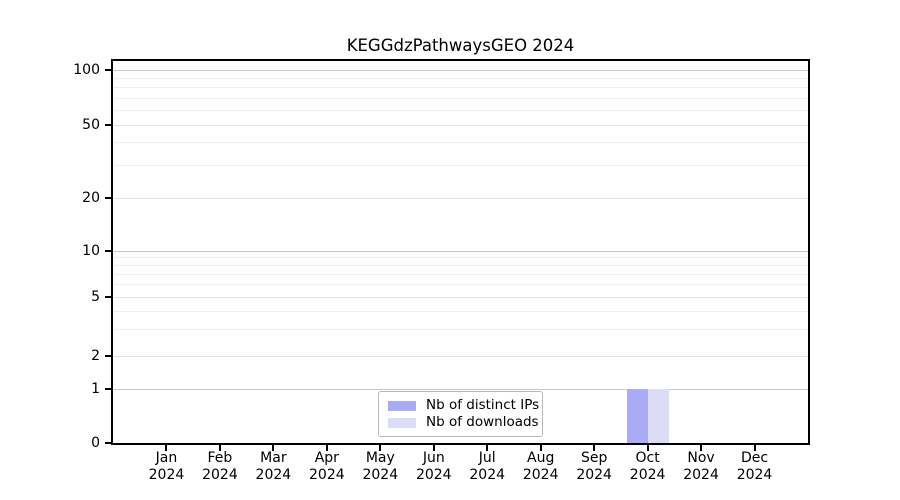 Image resolution: width=900 pixels, height=500 pixels. I want to click on x-tick-label: Oct 2024, so click(647, 466).